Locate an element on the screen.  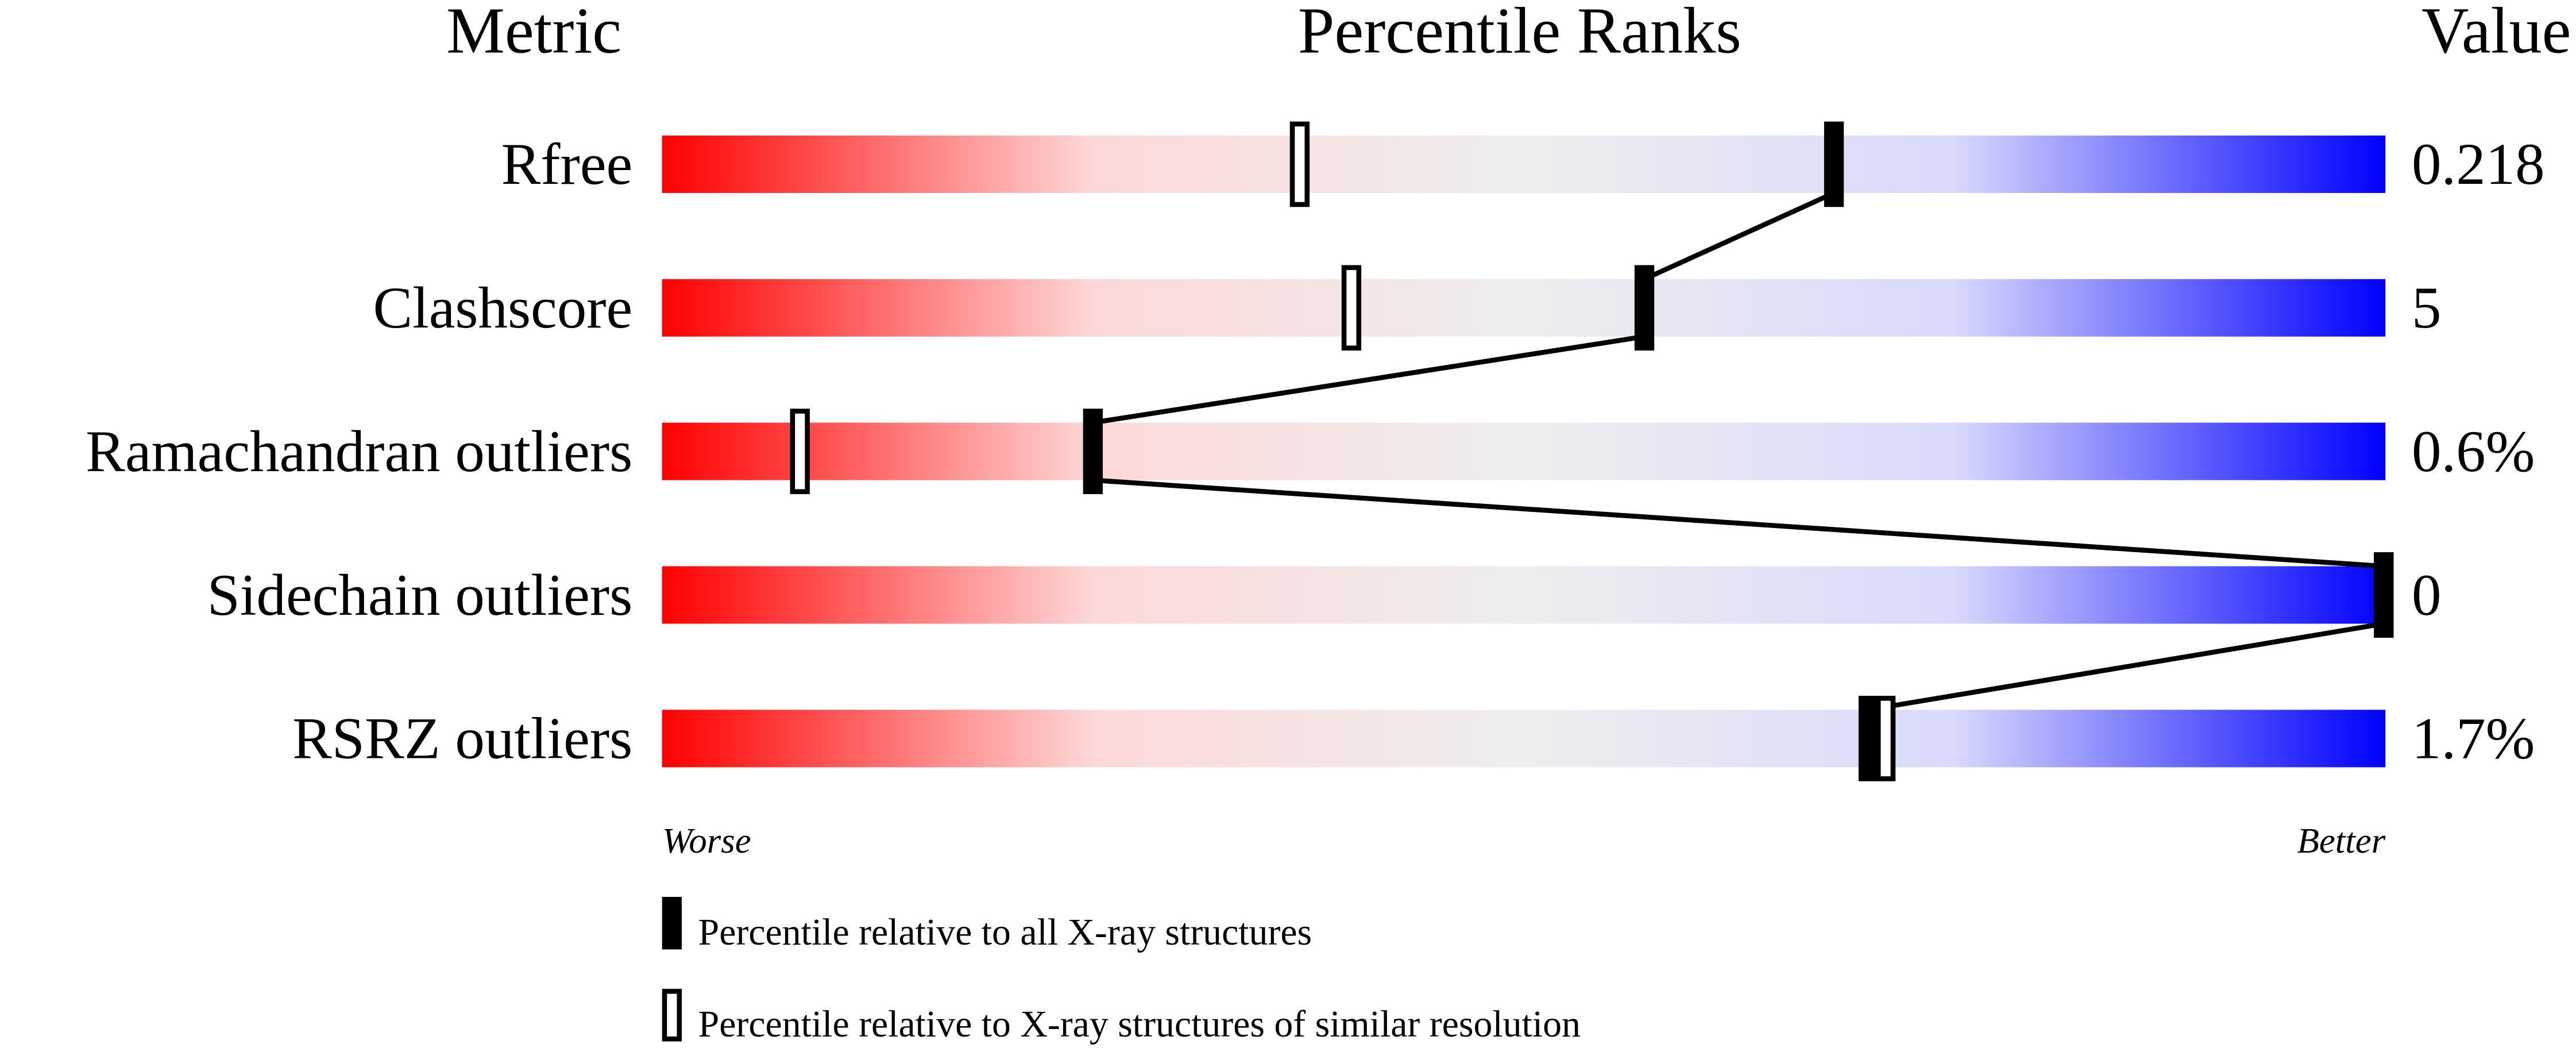
legend-filled-marker-icon is located at coordinates (672, 923).